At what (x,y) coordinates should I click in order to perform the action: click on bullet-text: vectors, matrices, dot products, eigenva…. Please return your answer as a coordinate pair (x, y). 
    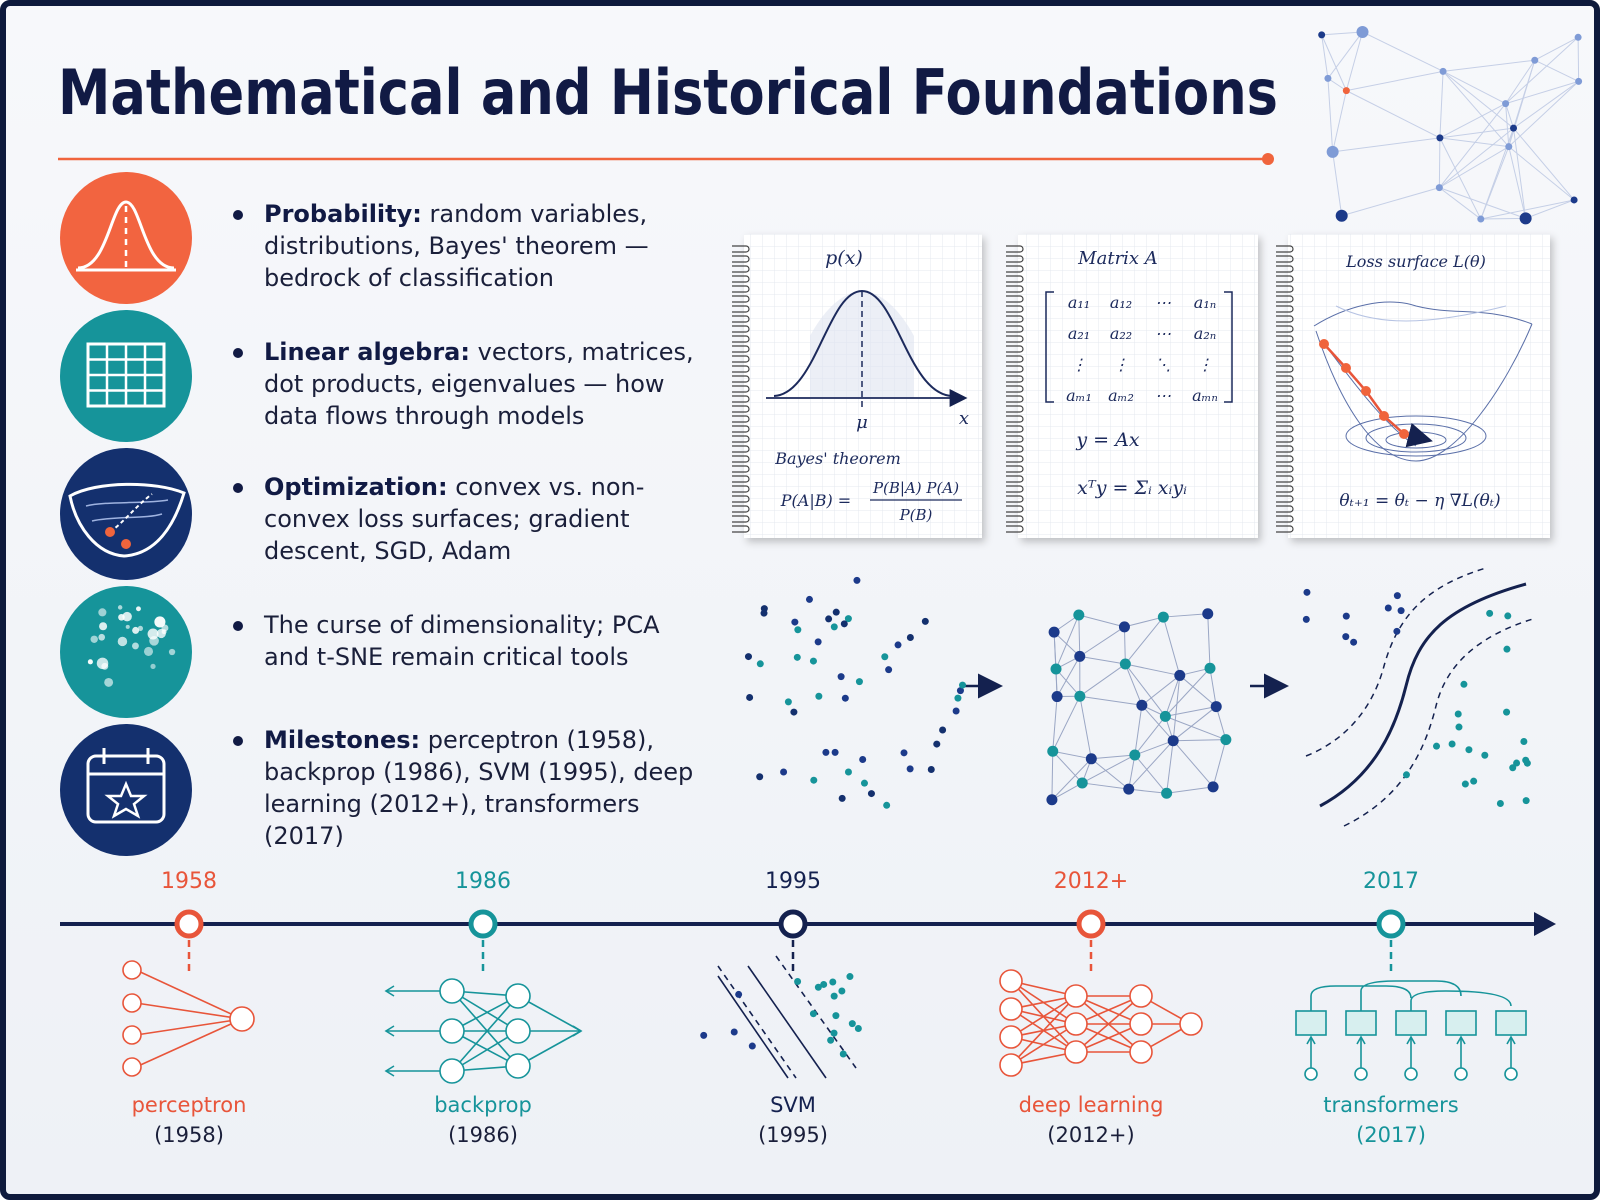
    Looking at the image, I should click on (479, 384).